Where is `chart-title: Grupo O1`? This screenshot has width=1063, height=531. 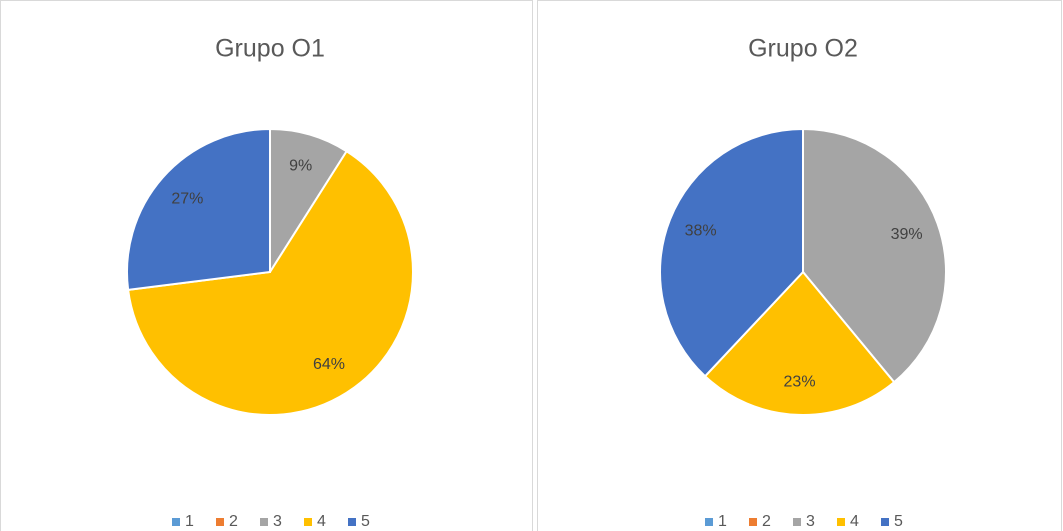
chart-title: Grupo O1 is located at coordinates (270, 49).